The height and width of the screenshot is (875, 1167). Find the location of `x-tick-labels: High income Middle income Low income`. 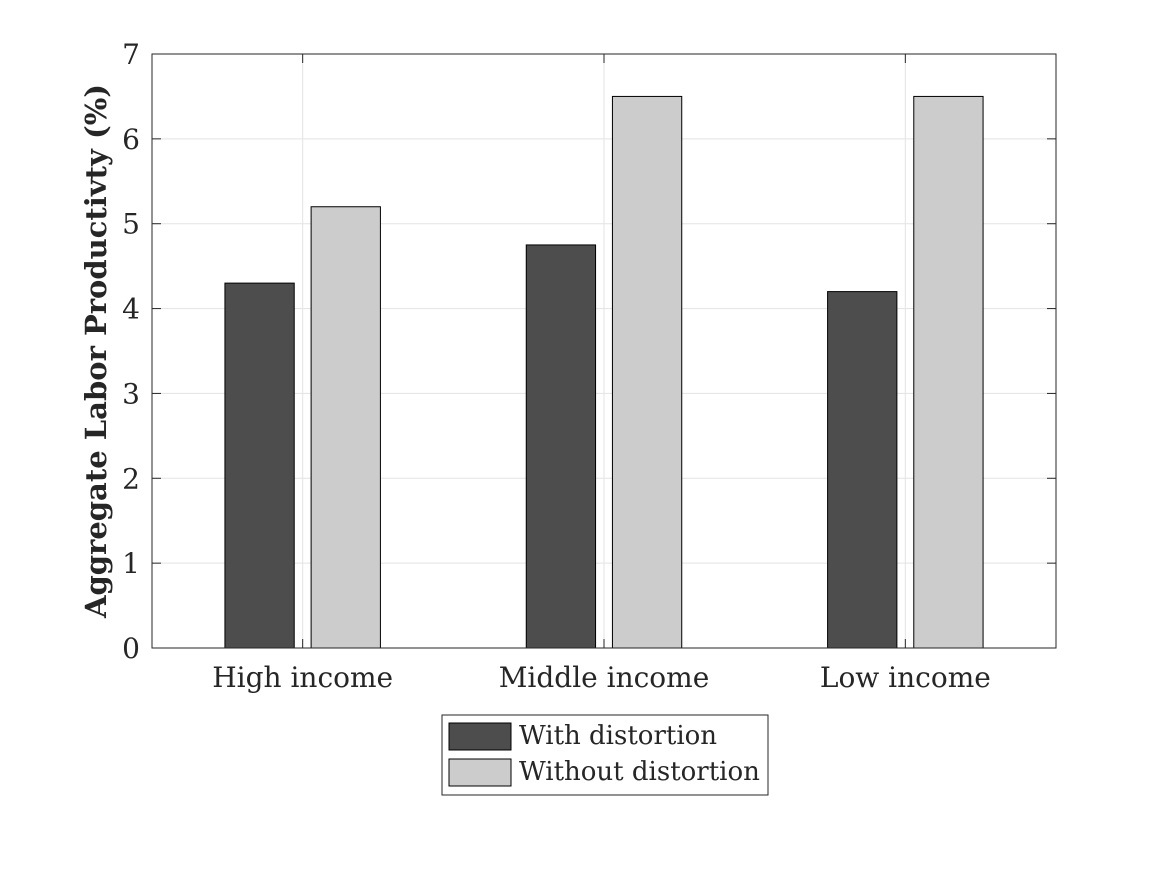

x-tick-labels: High income Middle income Low income is located at coordinates (601, 677).